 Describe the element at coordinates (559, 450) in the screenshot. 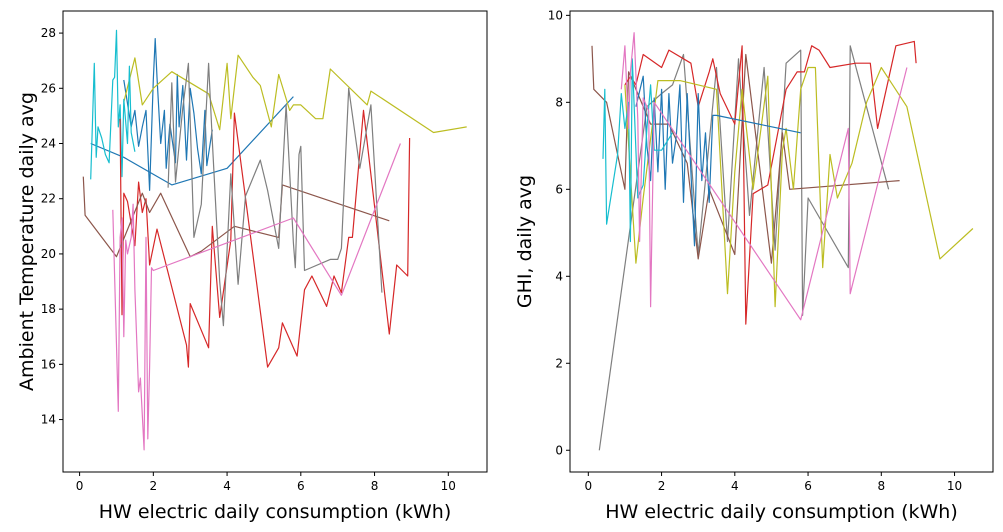

I see `right-chart-y-tick-label: 0` at that location.